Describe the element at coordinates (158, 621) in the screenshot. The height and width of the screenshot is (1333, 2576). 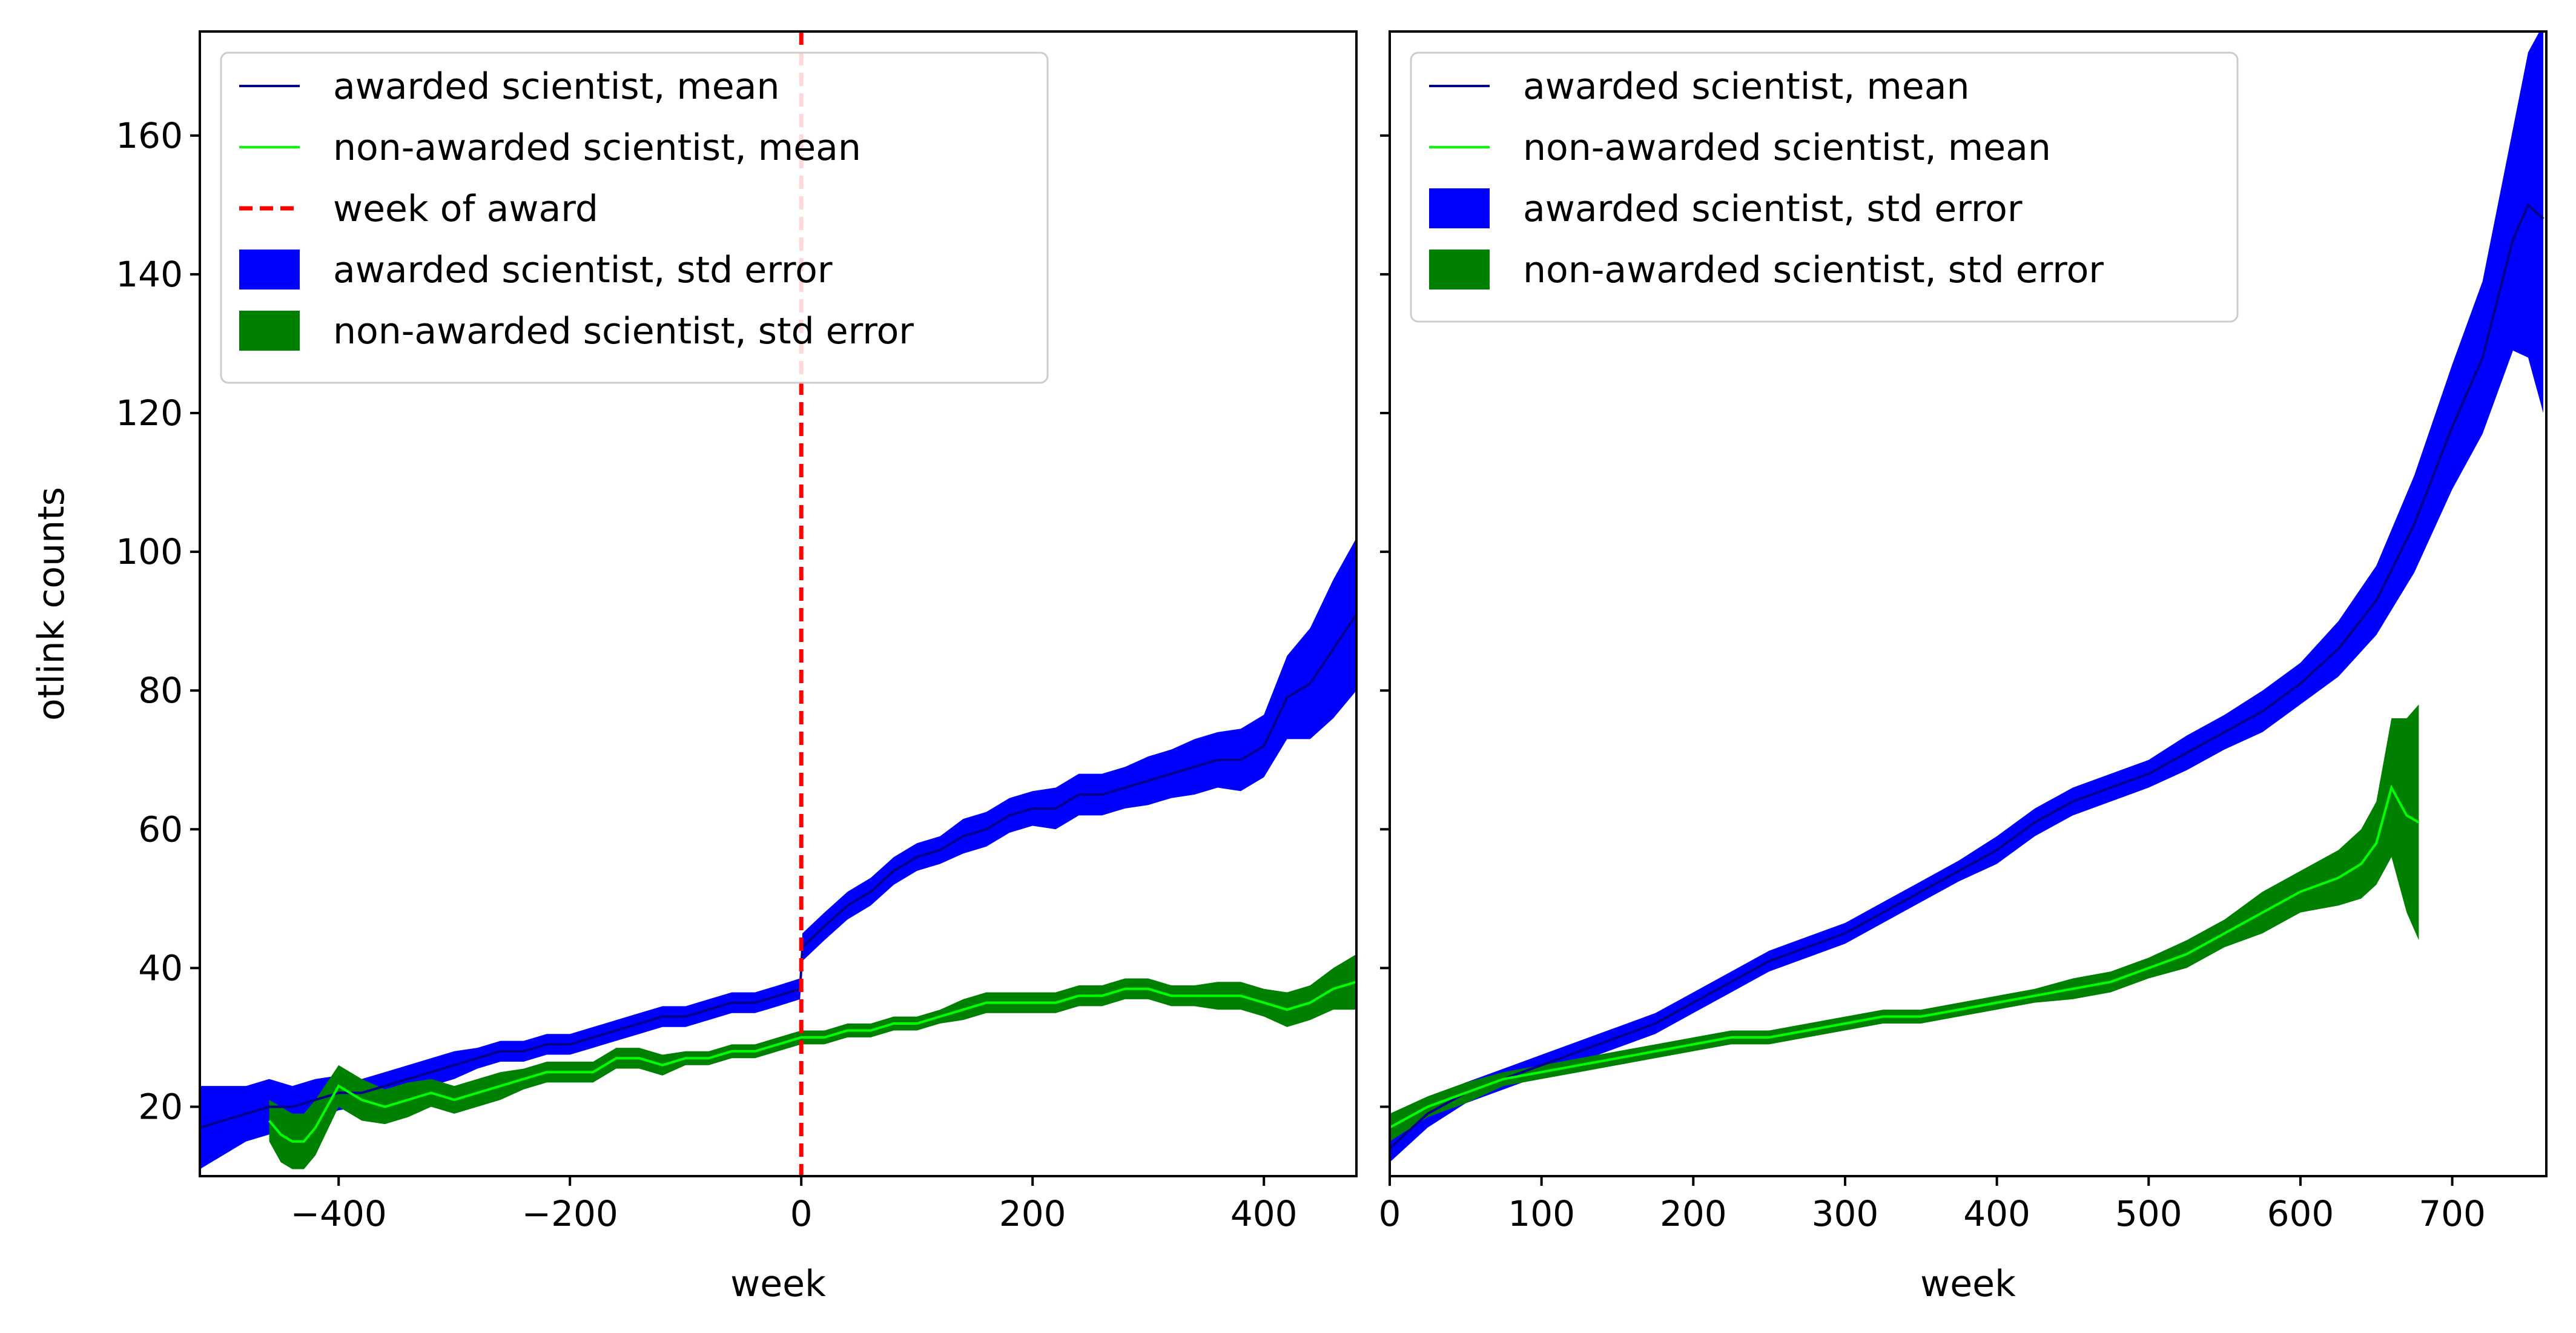
I see `y-axis-left: 20 40 60 80 100 120 140 160` at that location.